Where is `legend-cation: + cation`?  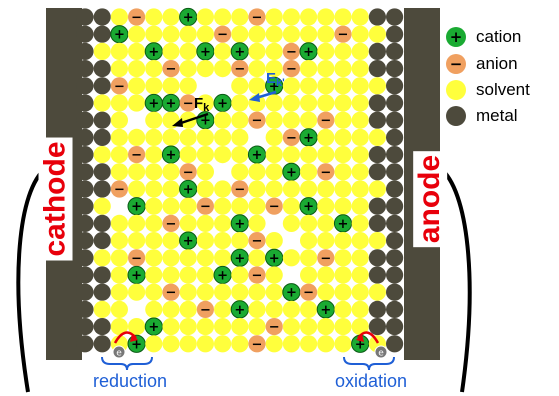
legend-cation: + cation is located at coordinates (483, 37).